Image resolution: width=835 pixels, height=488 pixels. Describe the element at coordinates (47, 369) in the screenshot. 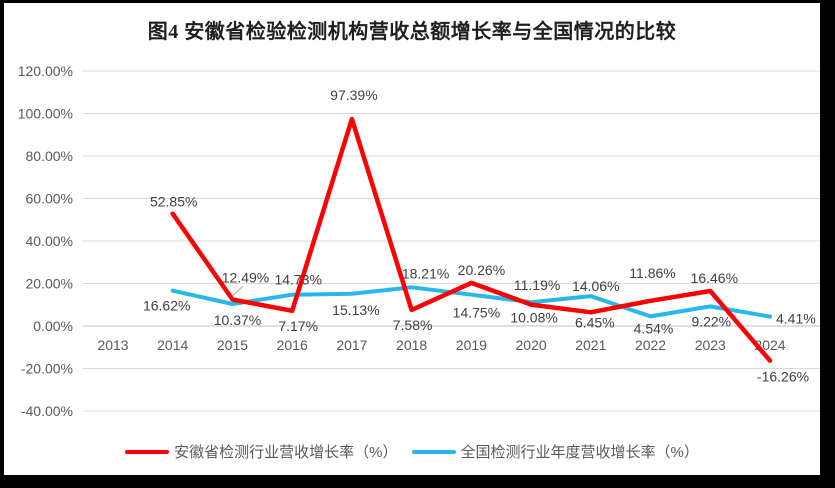

I see `y-axis-tick-label: -20.00%` at that location.